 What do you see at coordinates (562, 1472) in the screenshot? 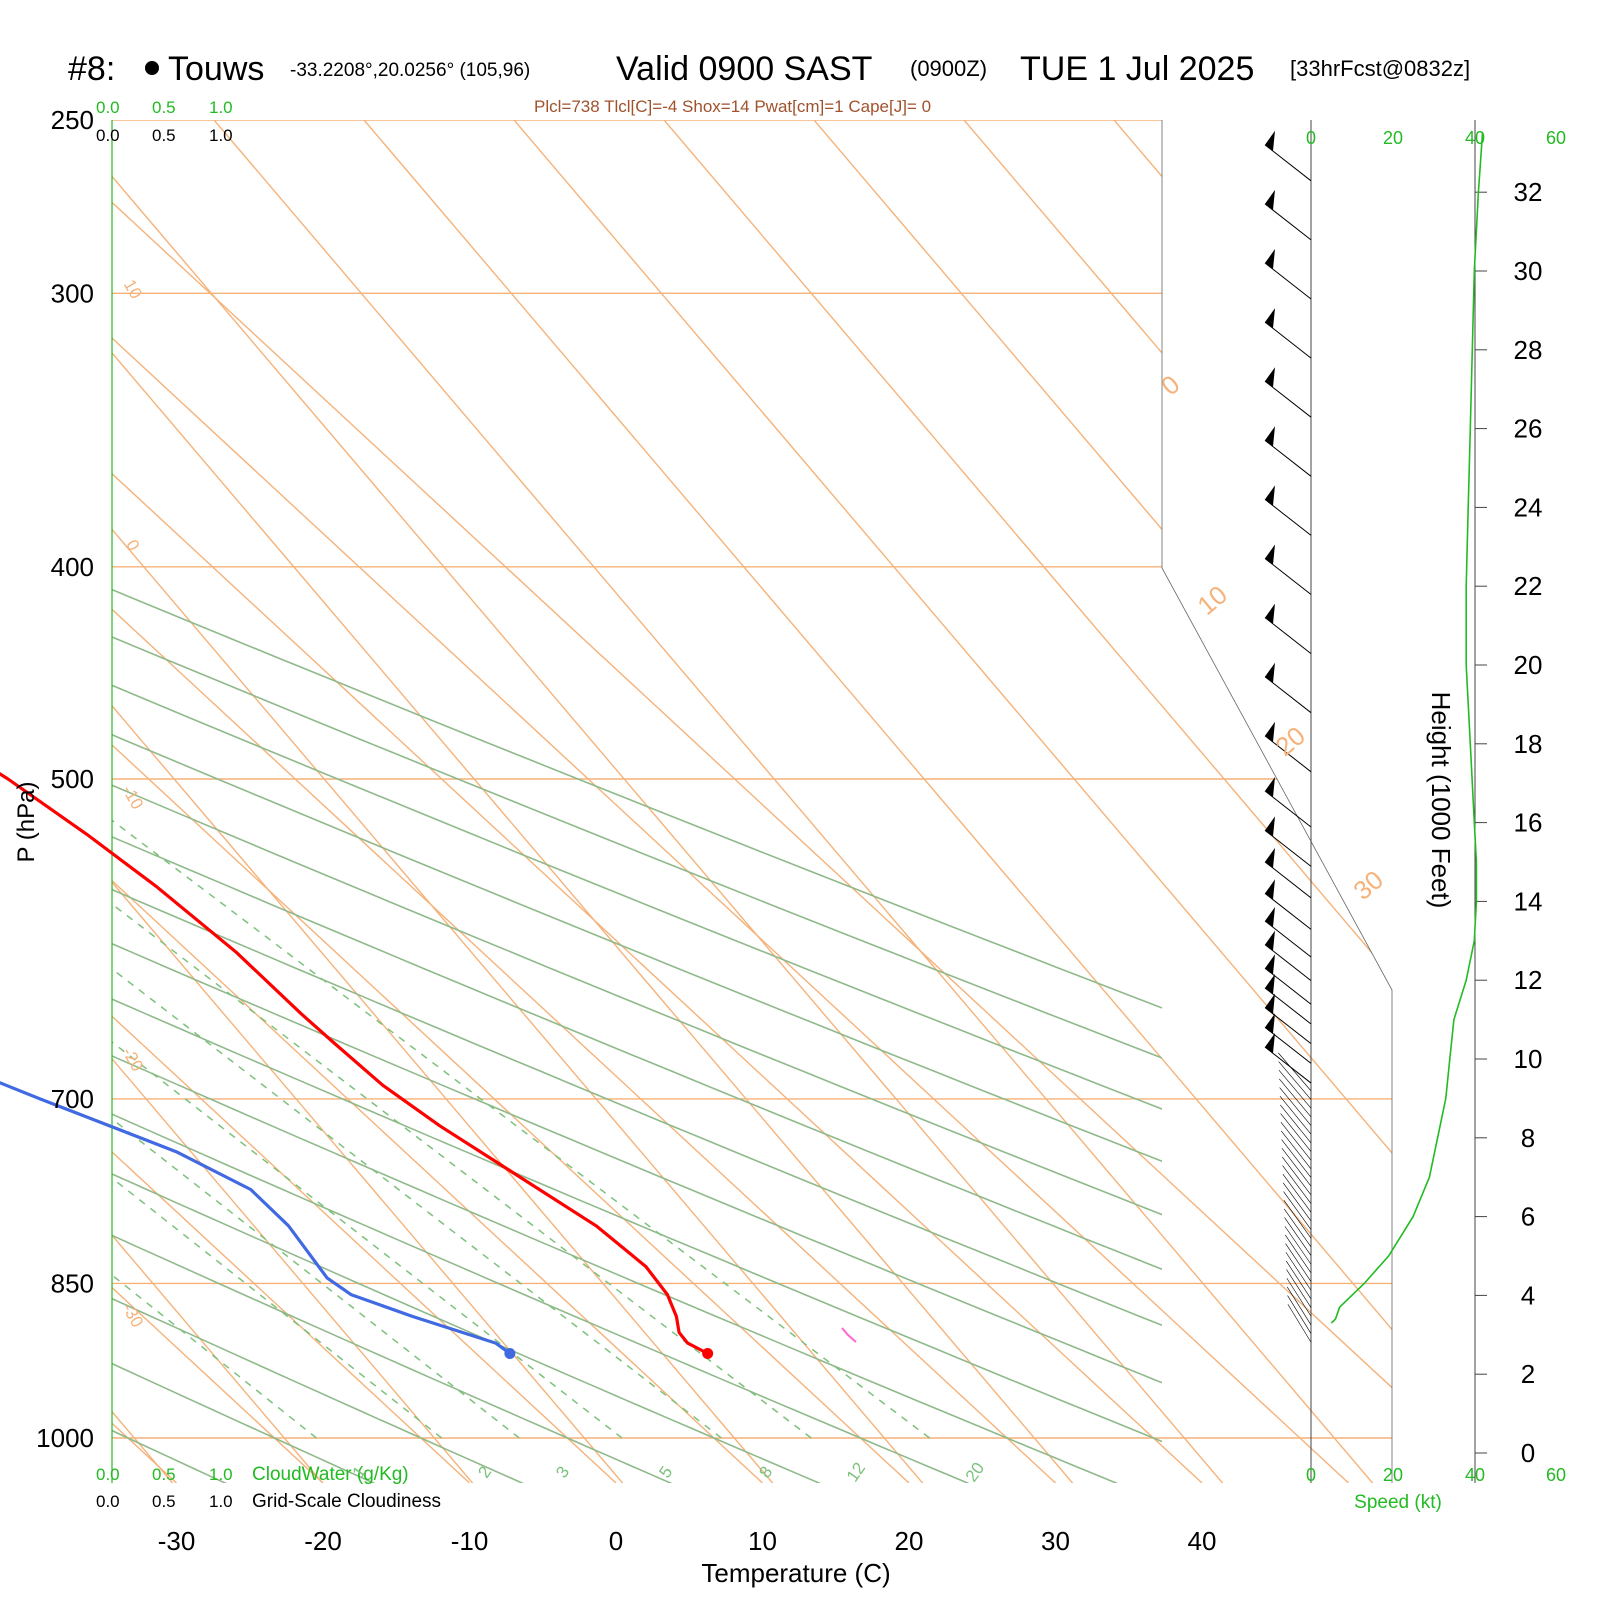
I see `mixing-ratio-label: 3` at bounding box center [562, 1472].